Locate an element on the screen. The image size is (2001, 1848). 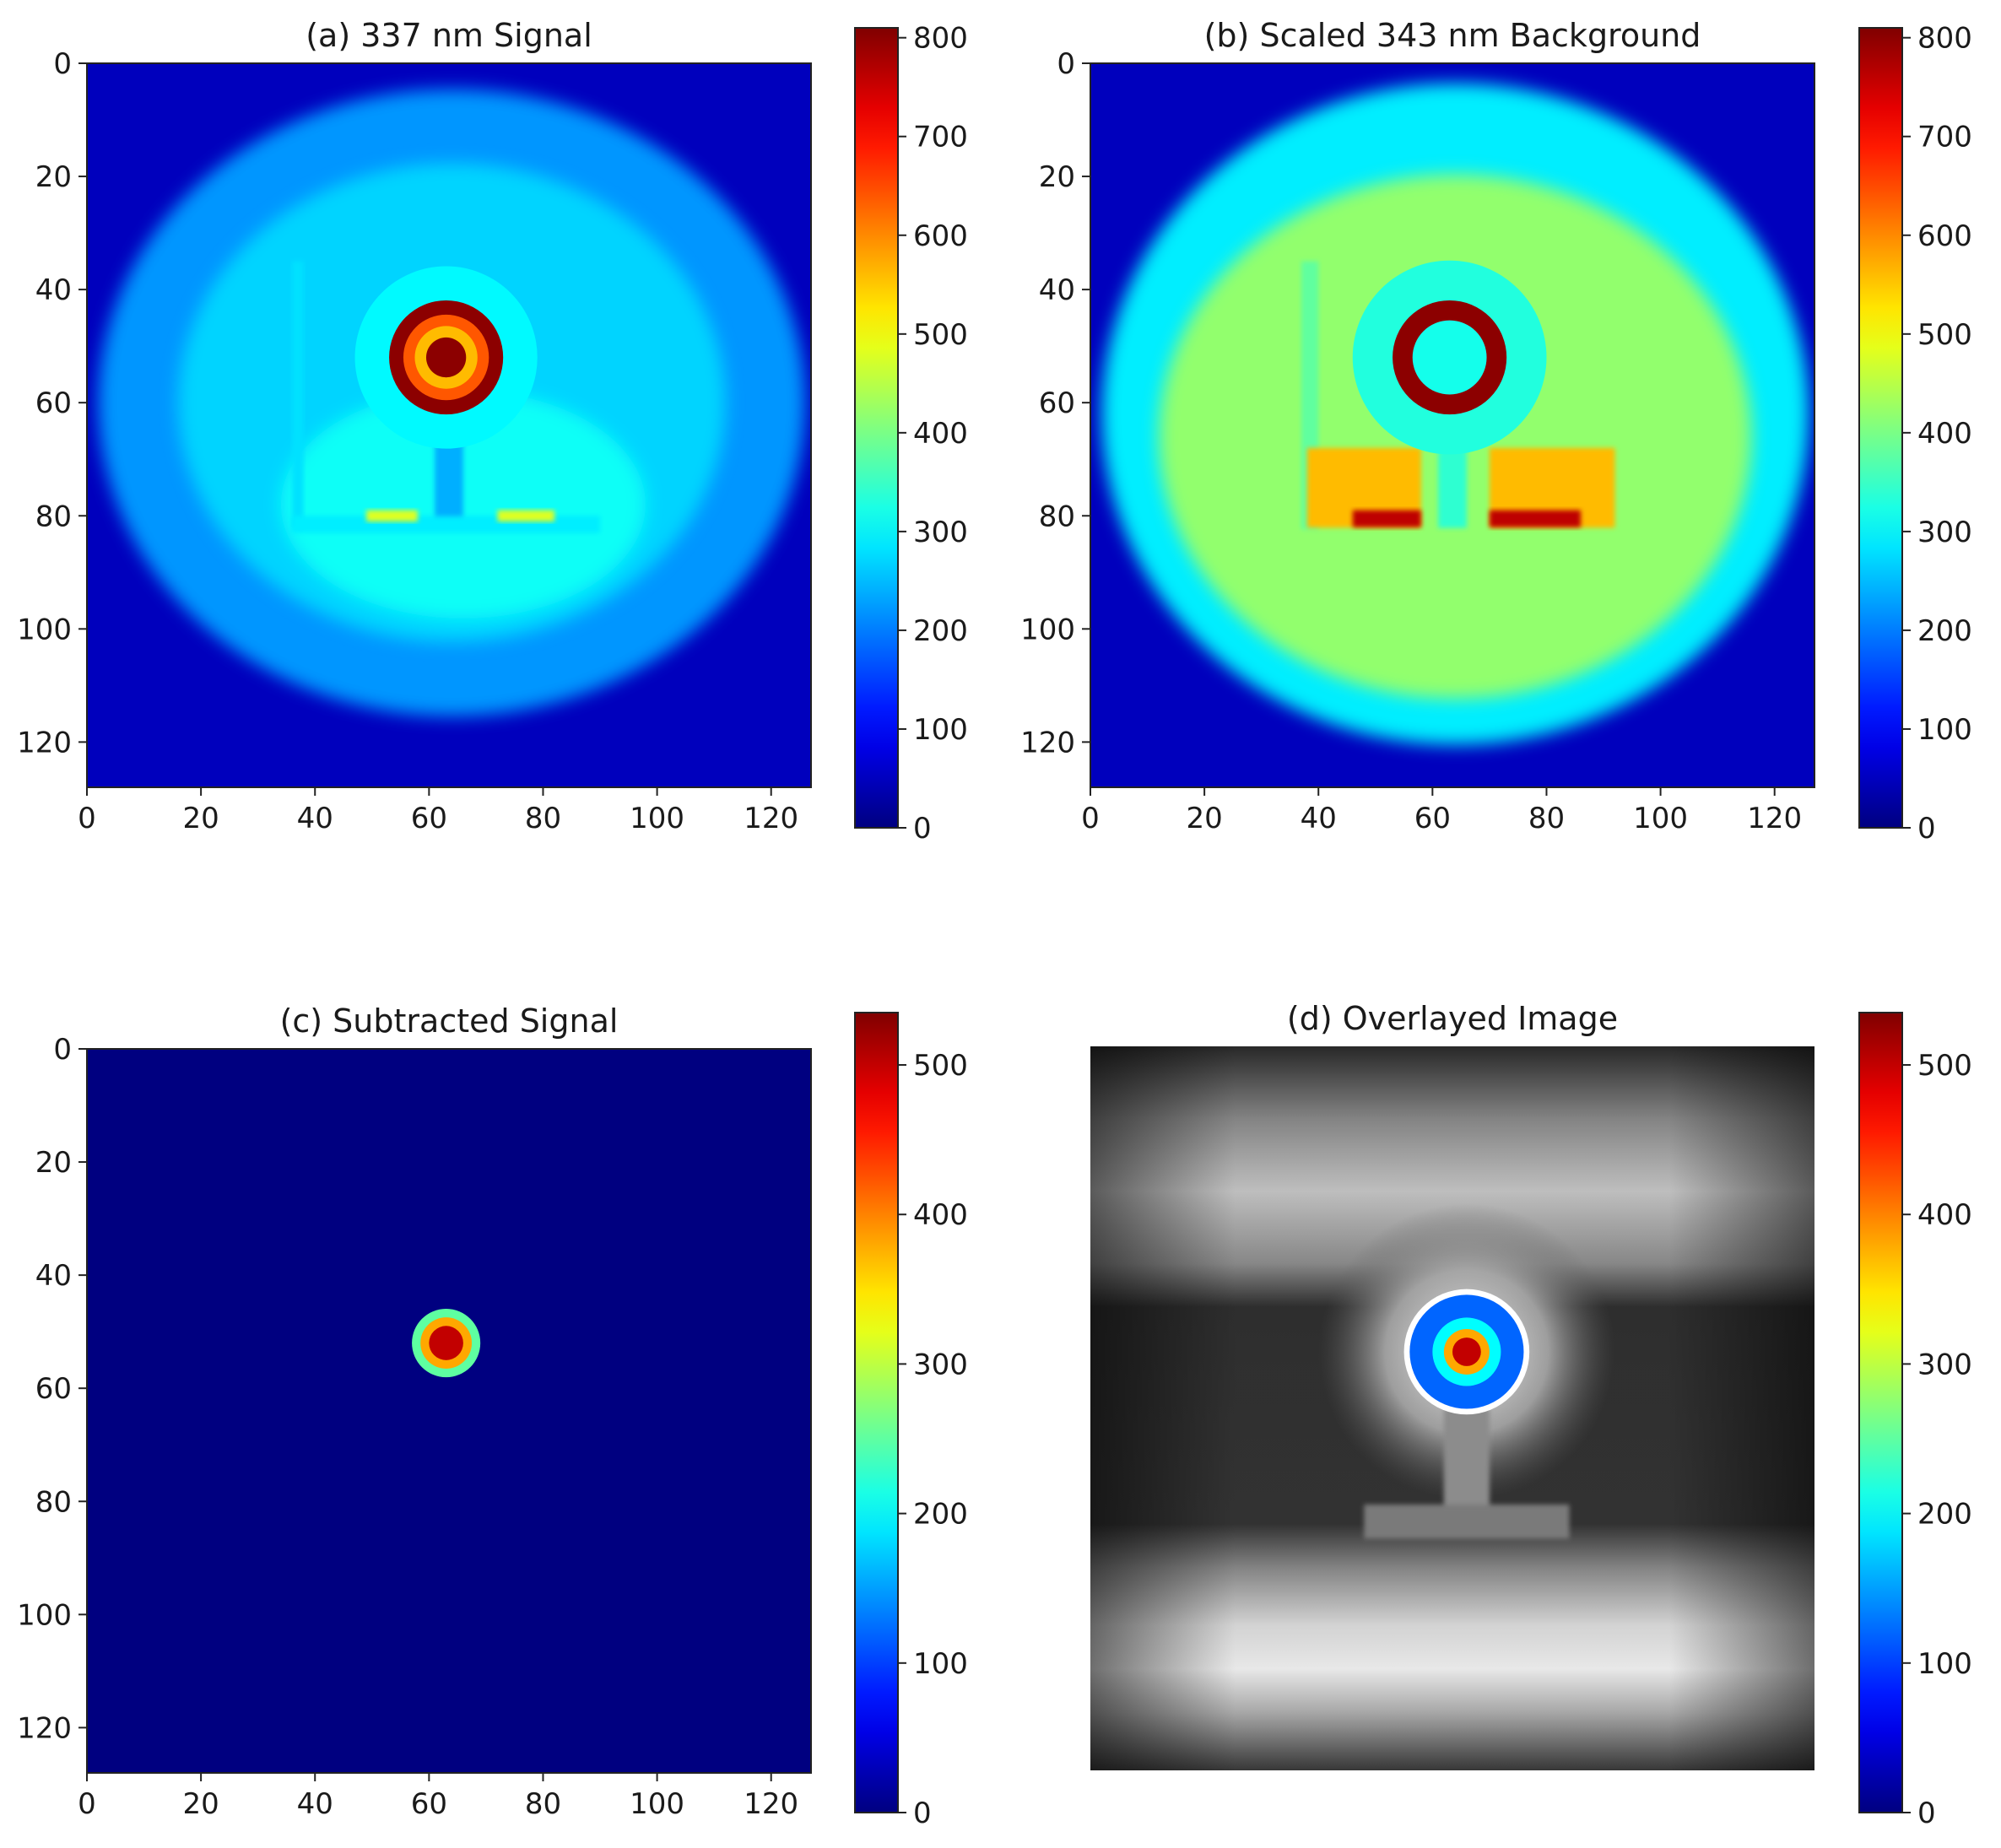
y-tick-label: 0 is located at coordinates (63, 64).